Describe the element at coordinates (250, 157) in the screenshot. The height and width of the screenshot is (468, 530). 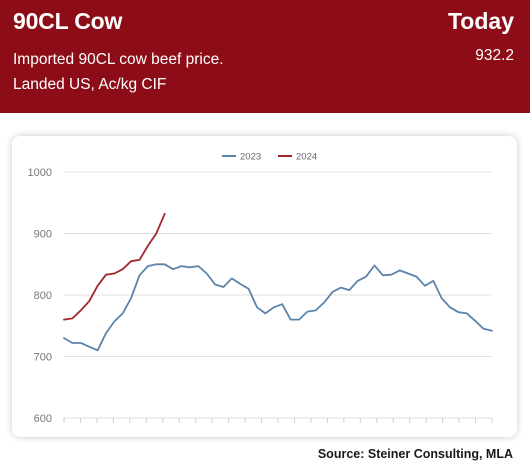
I see `legend-label-2023: 2023` at that location.